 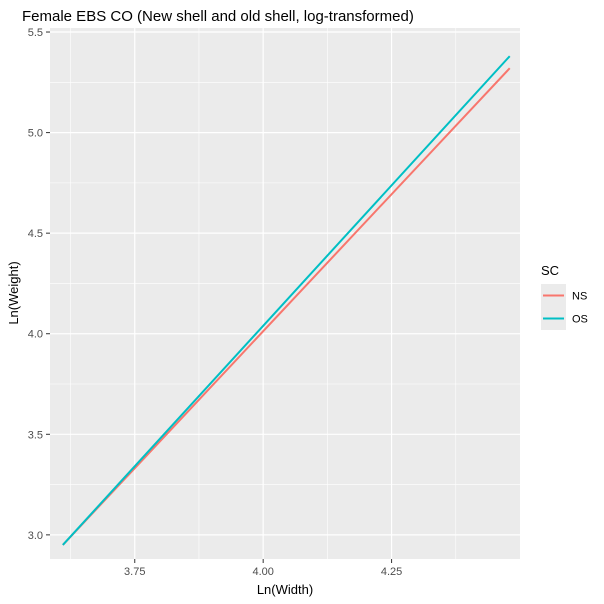 What do you see at coordinates (35, 435) in the screenshot?
I see `y-tick-label: 3.5` at bounding box center [35, 435].